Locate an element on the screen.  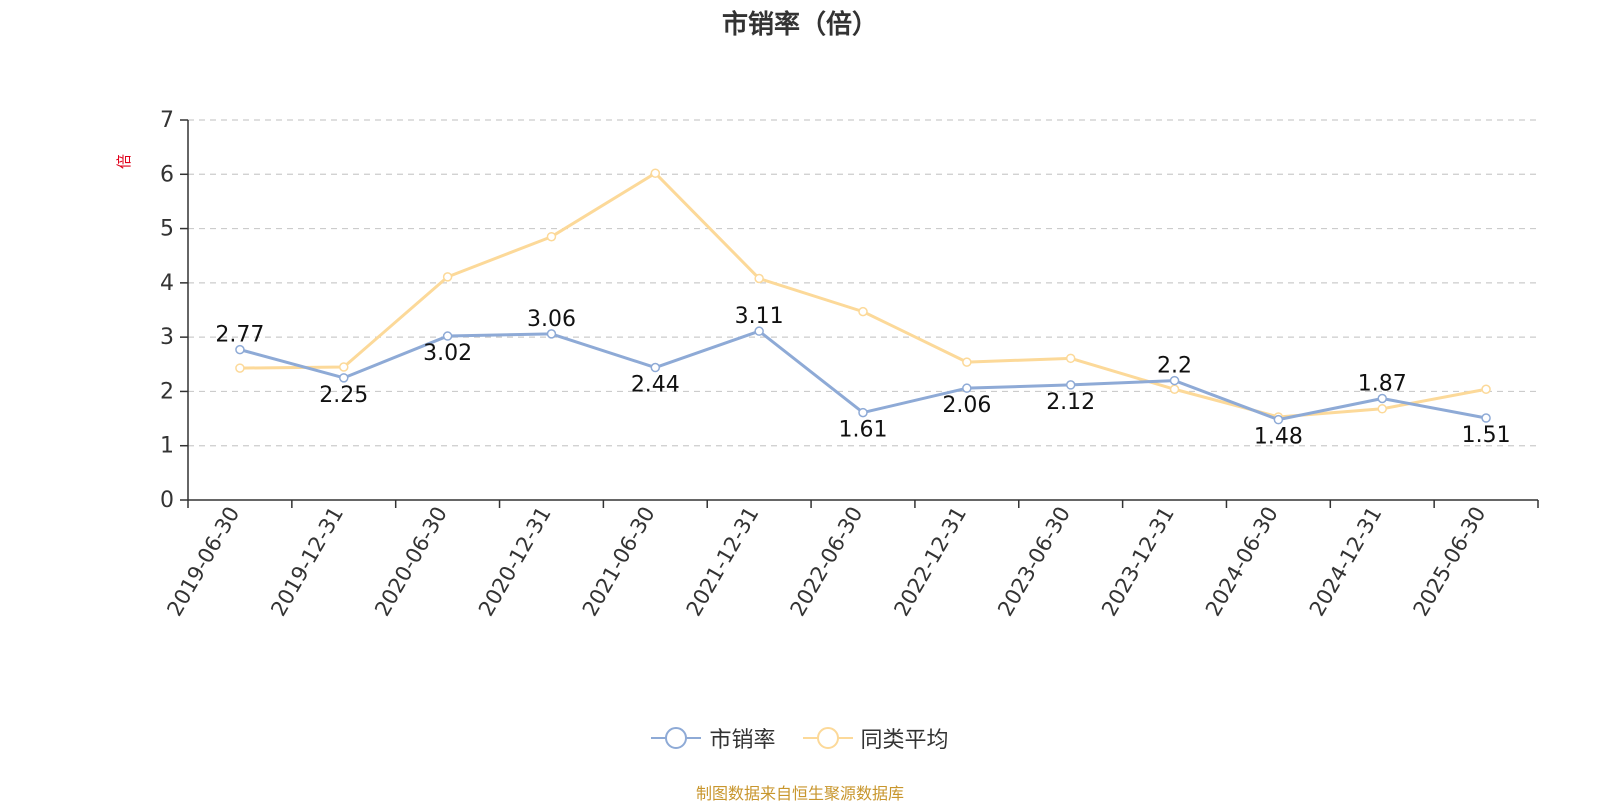
x-tick-label: 2019-12-31 is located at coordinates (307, 562).